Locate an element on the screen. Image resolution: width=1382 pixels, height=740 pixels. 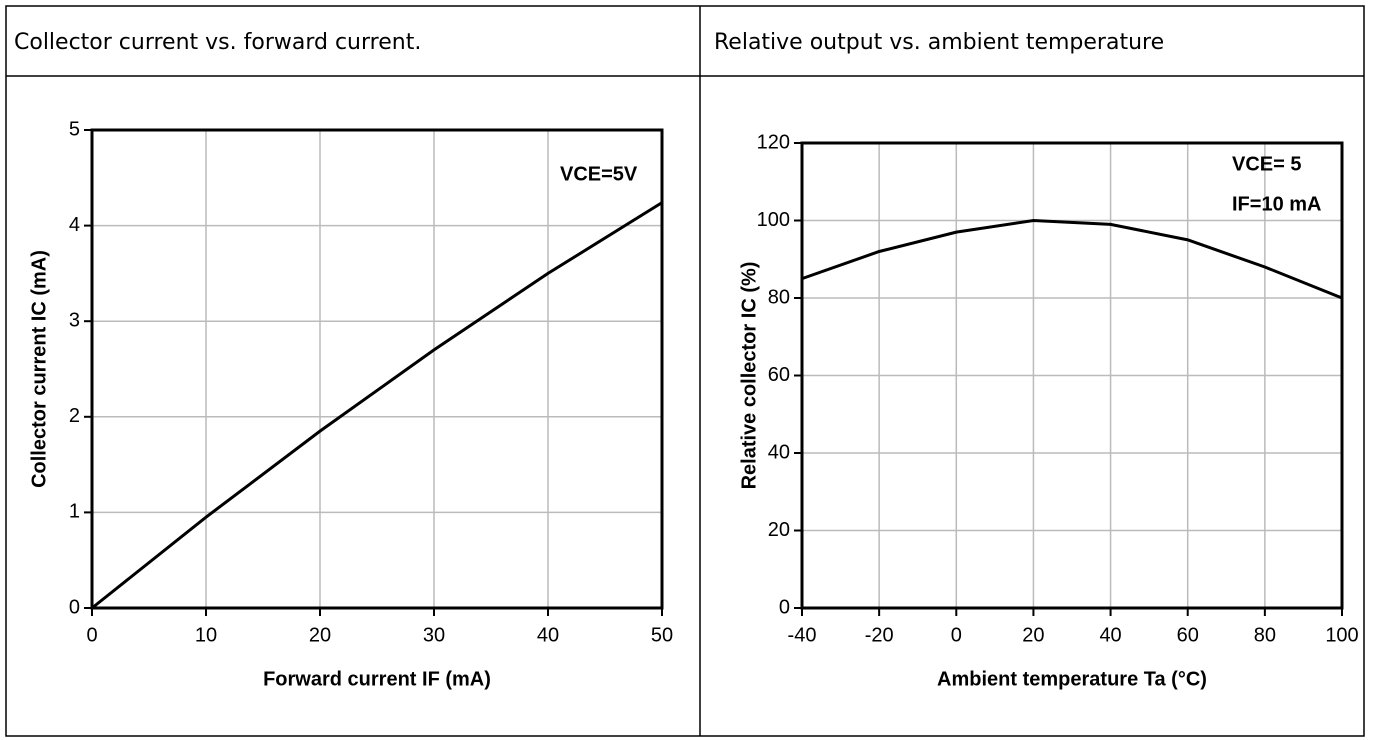
x-tick-label: 100 is located at coordinates (1341, 635).